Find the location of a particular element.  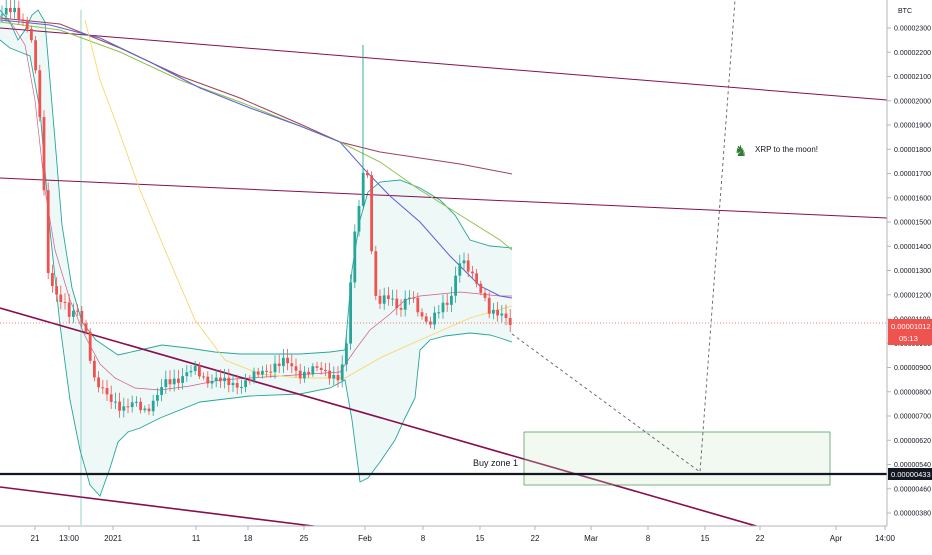

time-tick-label: 14:00 is located at coordinates (885, 538).